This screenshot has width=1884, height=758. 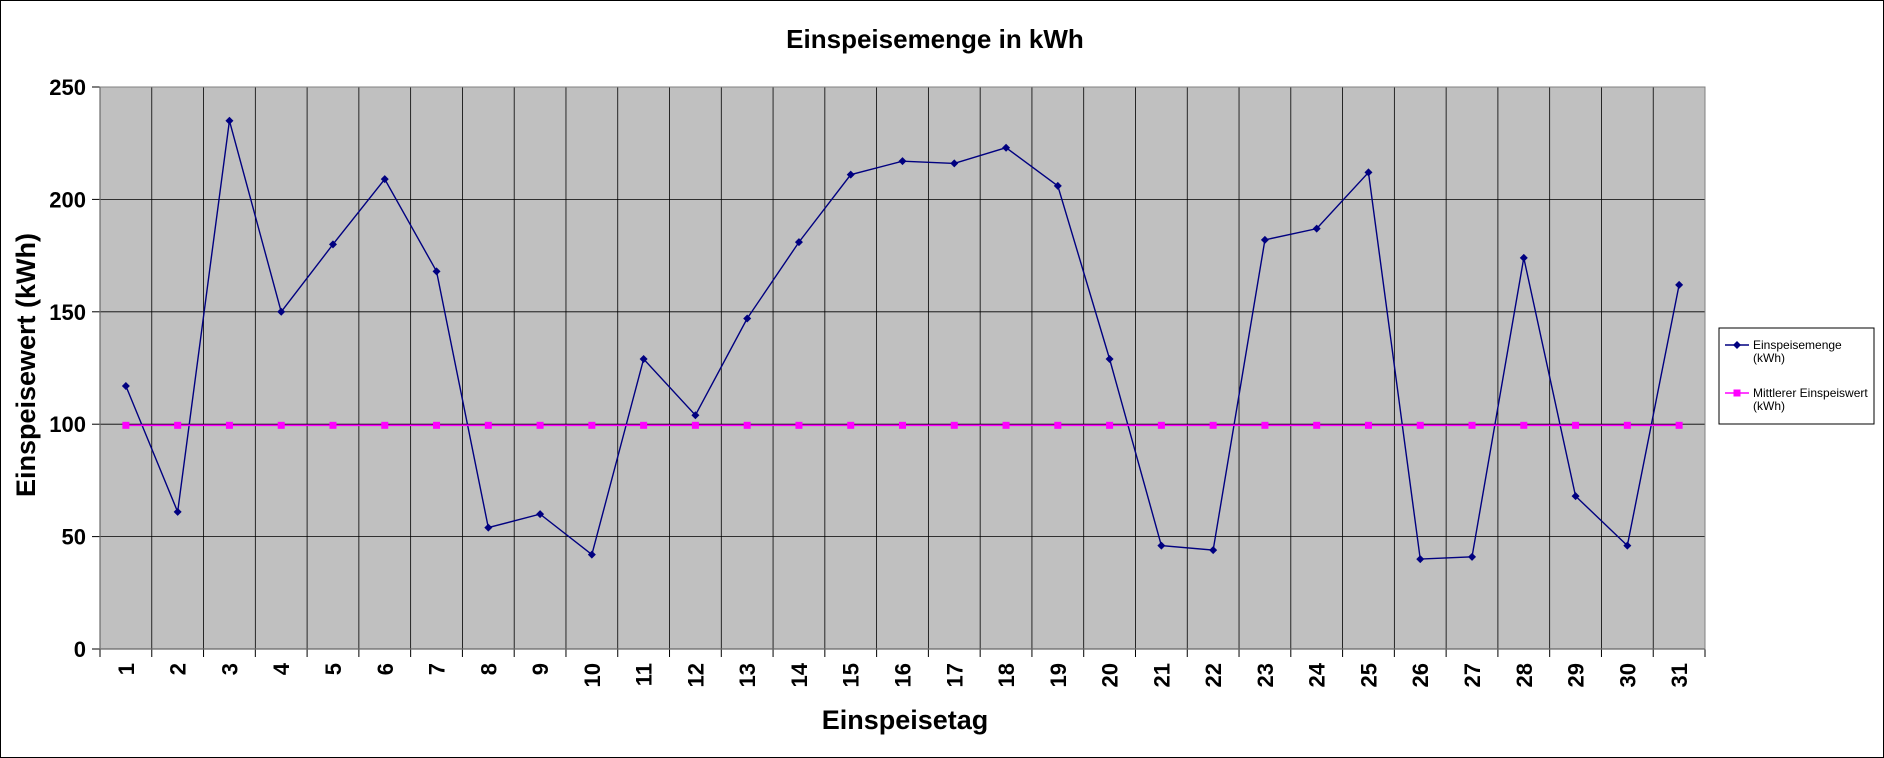 I want to click on y-tick-label: 0, so click(x=80, y=649).